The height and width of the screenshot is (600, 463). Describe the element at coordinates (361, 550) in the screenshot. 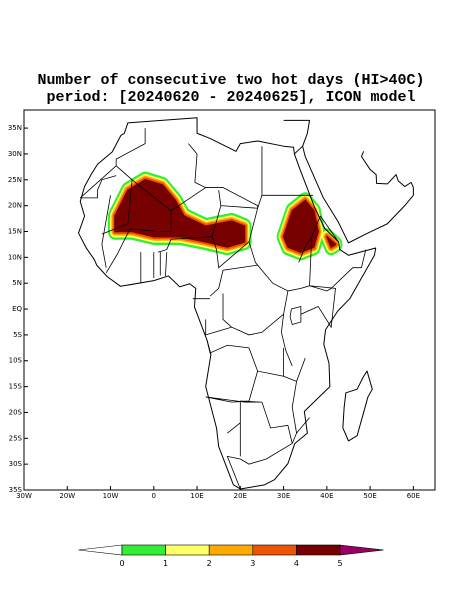

I see `colorbar-over` at that location.